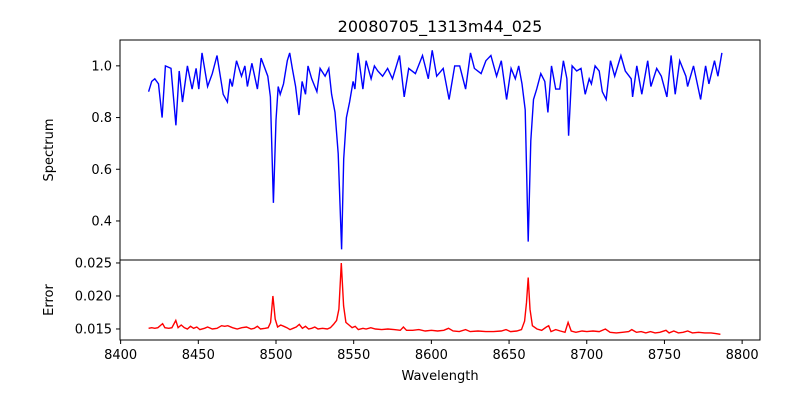  I want to click on y-tick-label: 0.8, so click(101, 118).